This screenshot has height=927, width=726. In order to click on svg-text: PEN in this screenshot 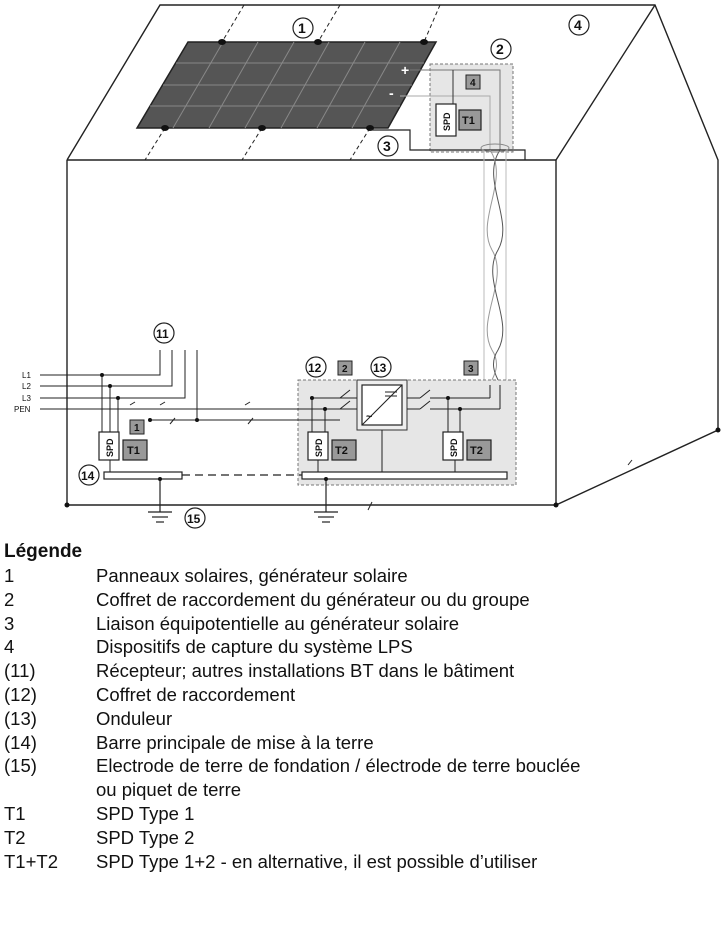, I will do `click(22, 409)`.